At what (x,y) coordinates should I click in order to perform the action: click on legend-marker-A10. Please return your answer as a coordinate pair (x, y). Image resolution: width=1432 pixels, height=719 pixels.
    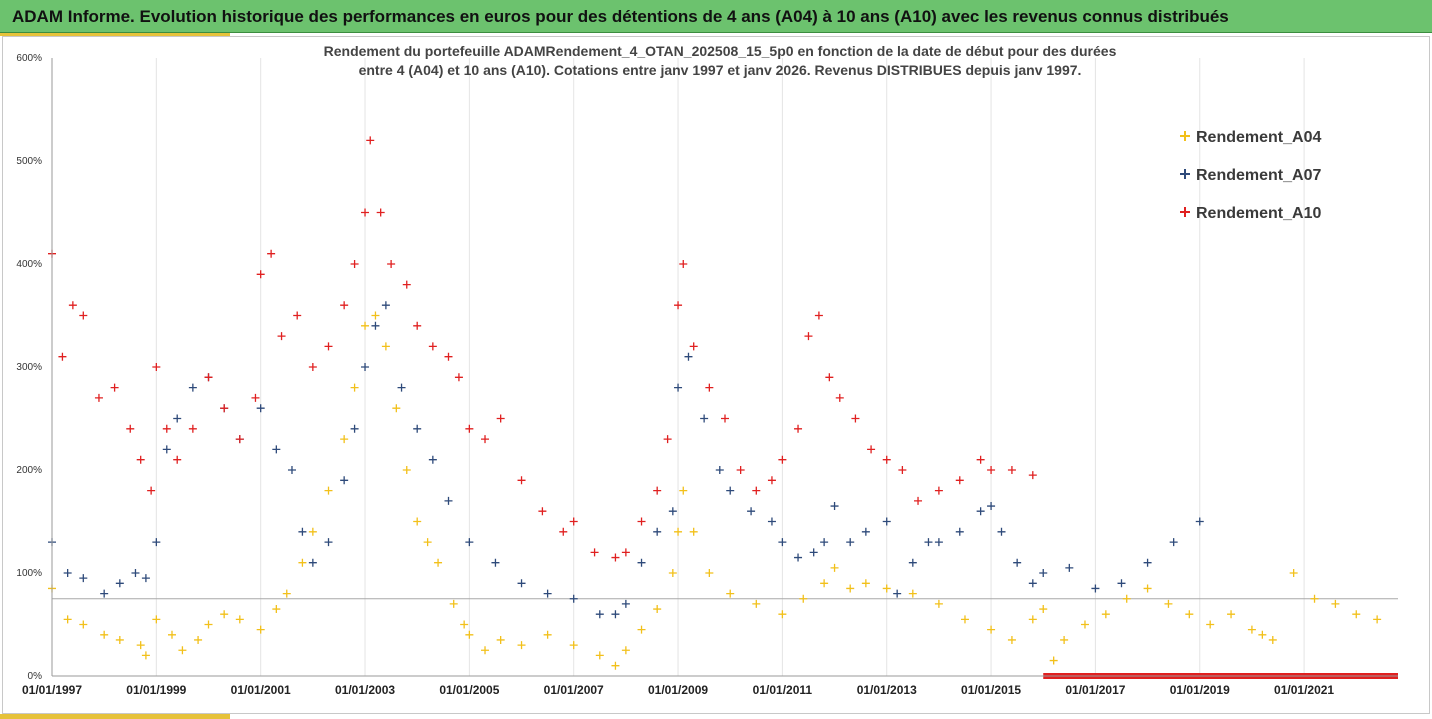
    Looking at the image, I should click on (1185, 212).